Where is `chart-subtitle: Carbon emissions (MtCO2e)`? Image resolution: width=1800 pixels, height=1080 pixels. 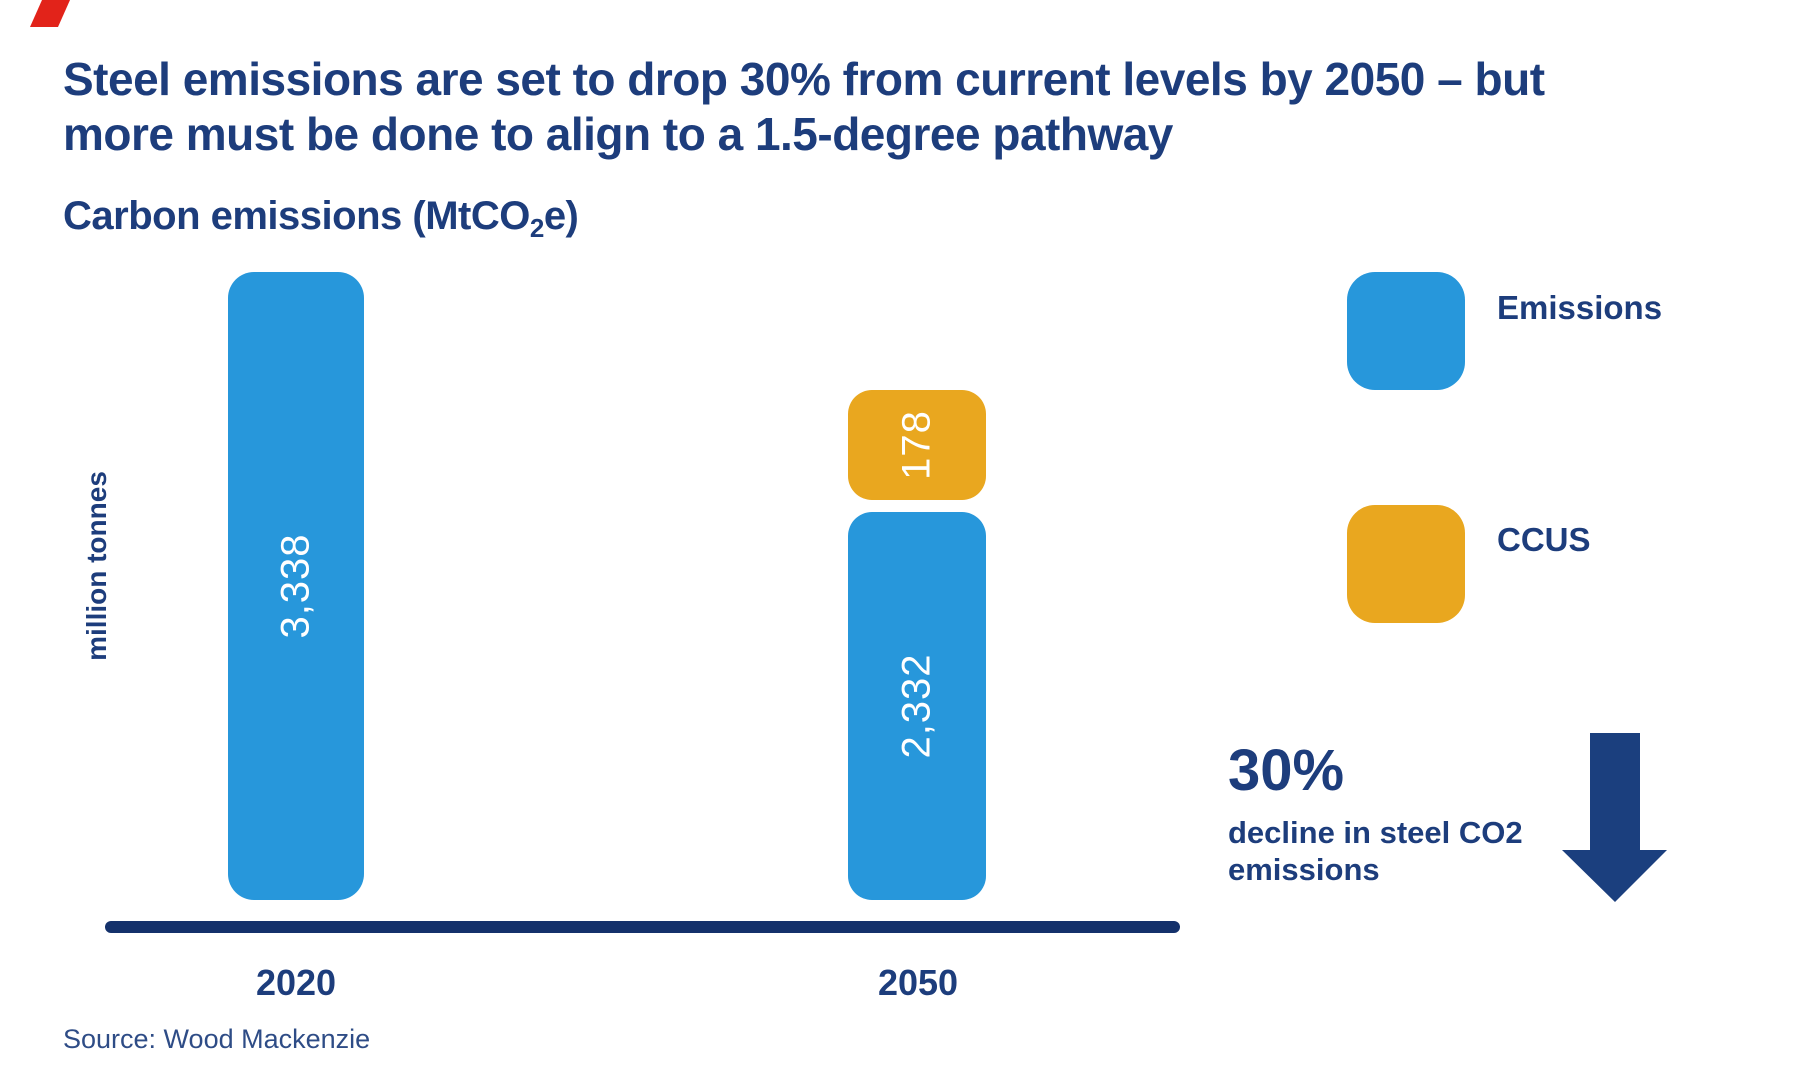
chart-subtitle: Carbon emissions (MtCO2e) is located at coordinates (321, 219).